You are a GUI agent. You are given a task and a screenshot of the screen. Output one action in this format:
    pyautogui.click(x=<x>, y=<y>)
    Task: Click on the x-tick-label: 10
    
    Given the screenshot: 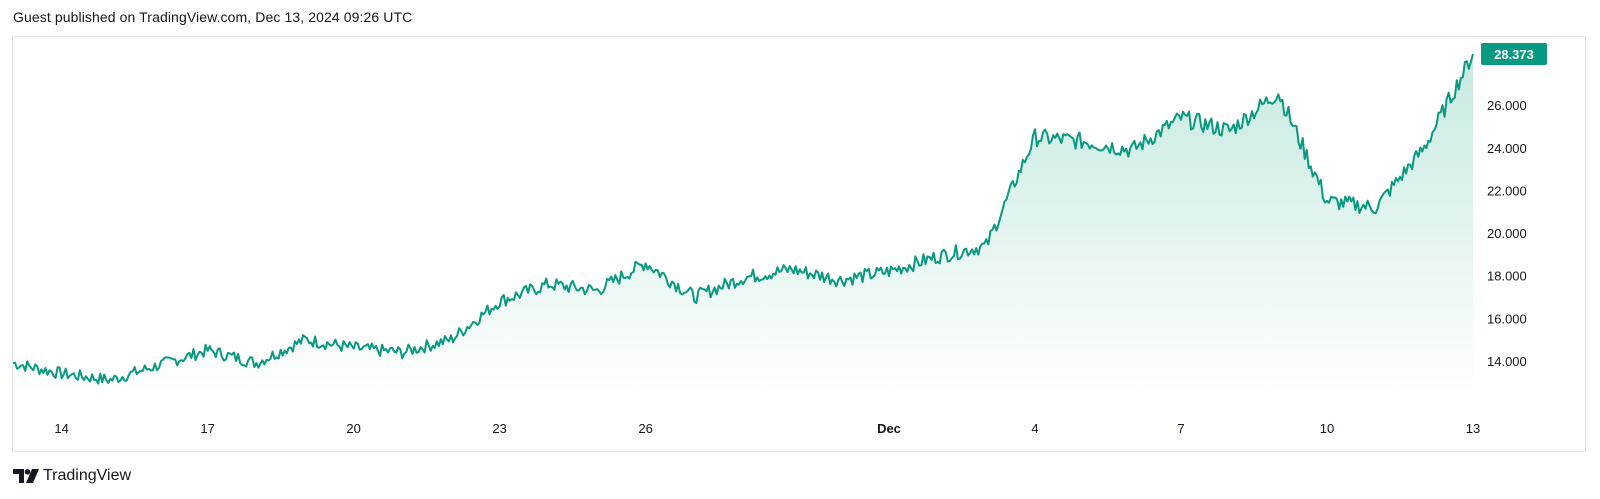 What is the action you would take?
    pyautogui.click(x=1327, y=428)
    